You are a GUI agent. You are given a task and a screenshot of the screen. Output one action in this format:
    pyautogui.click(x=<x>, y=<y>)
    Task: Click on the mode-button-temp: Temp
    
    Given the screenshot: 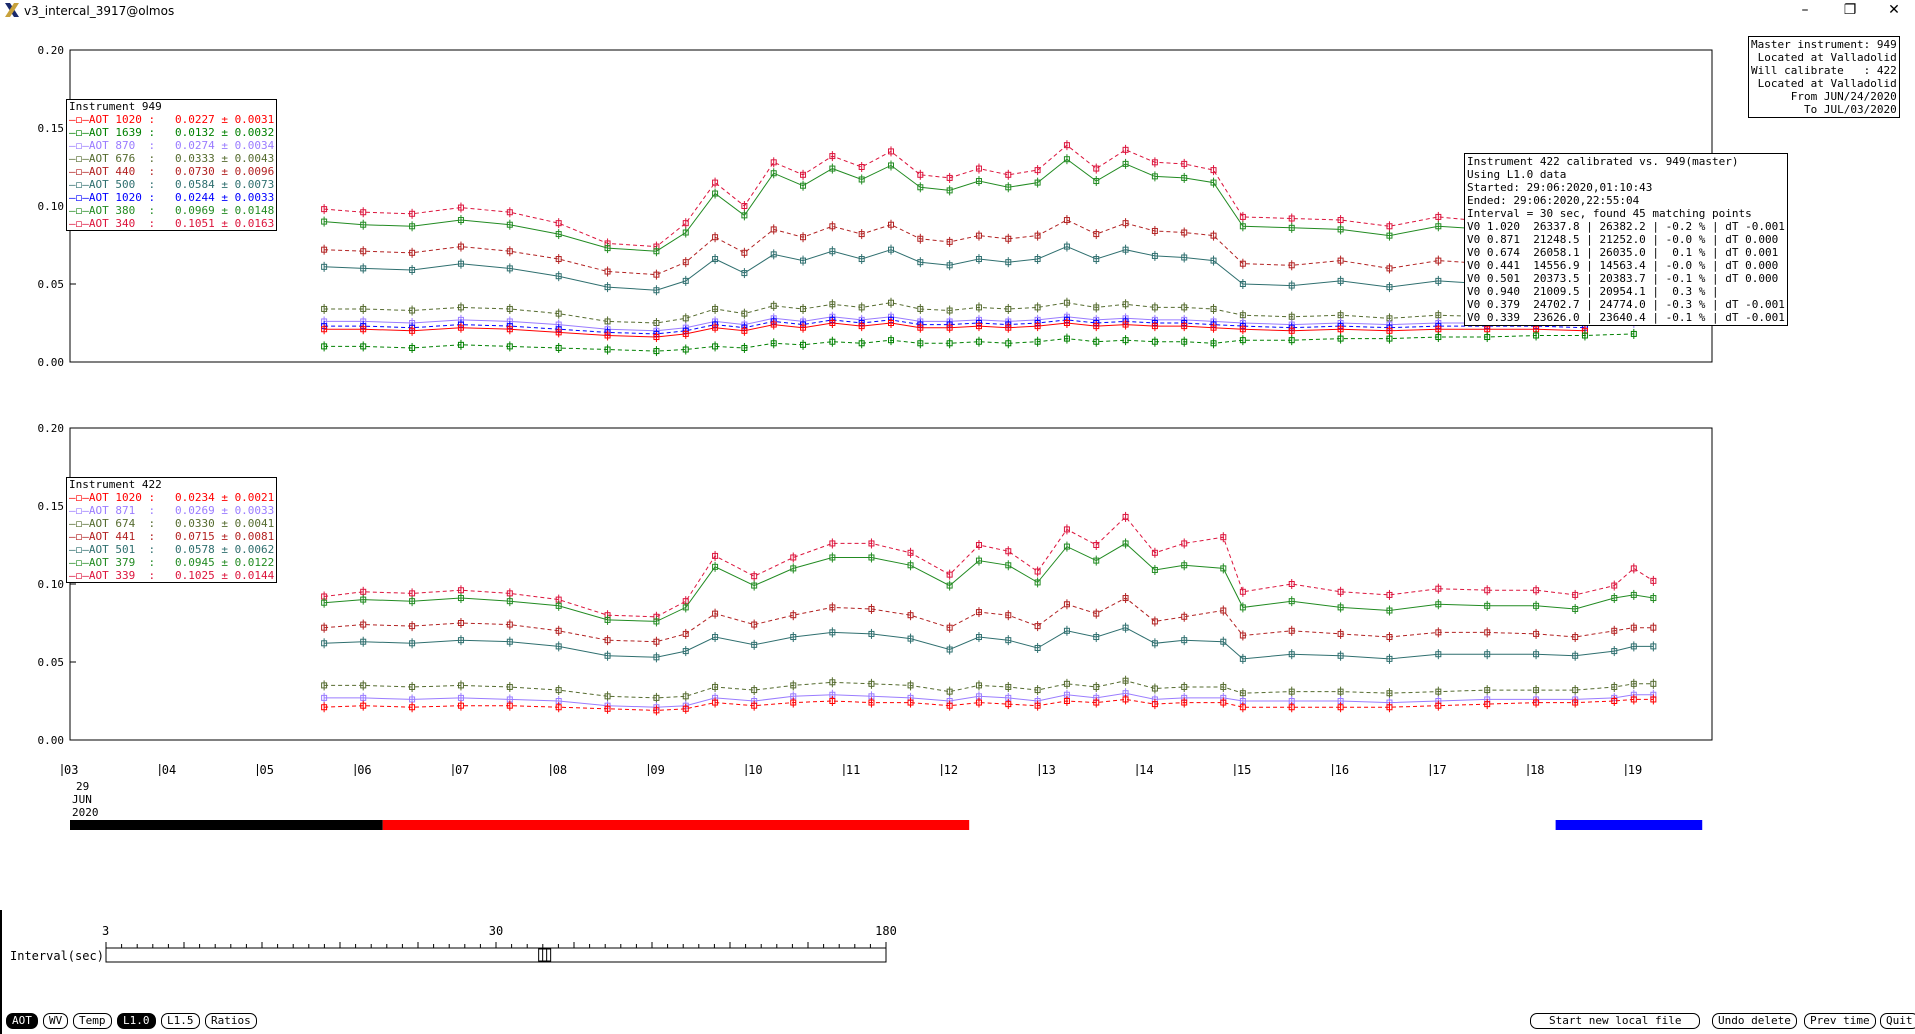 What is the action you would take?
    pyautogui.click(x=92, y=1021)
    